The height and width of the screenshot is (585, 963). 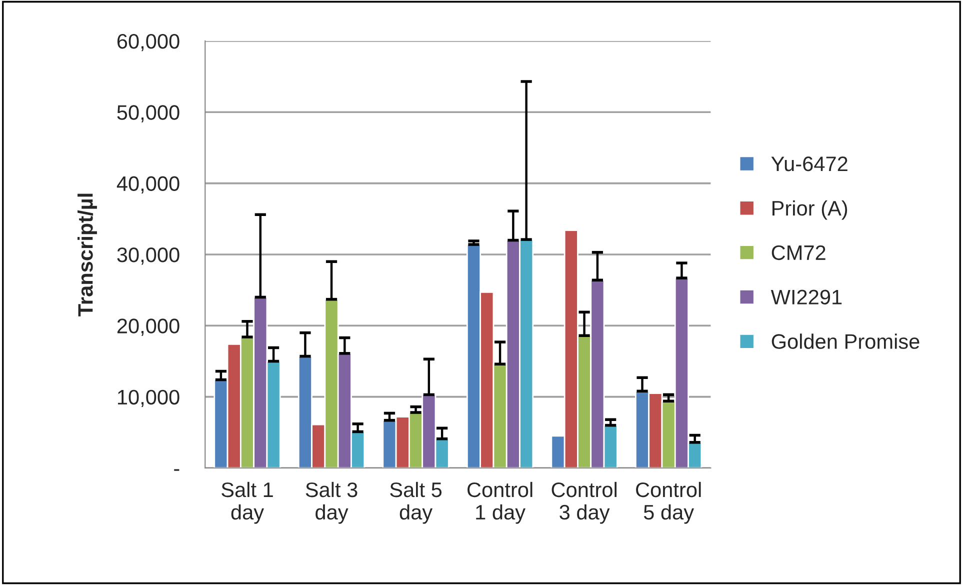 What do you see at coordinates (247, 503) in the screenshot?
I see `x-tick-label: Salt 1 day` at bounding box center [247, 503].